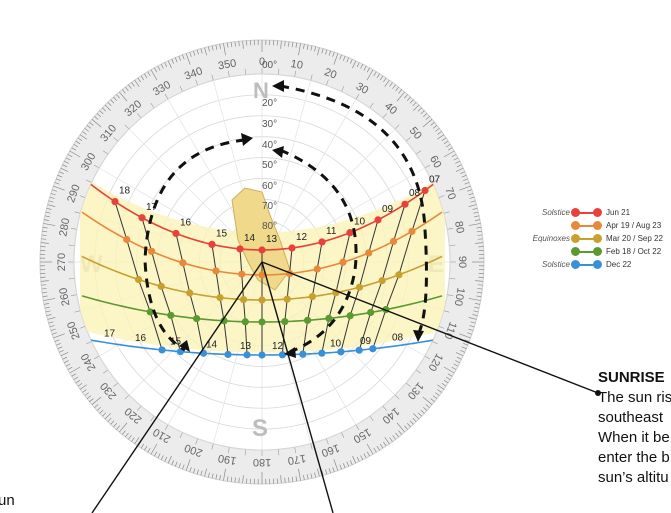 The height and width of the screenshot is (513, 671). I want to click on altitude-label: 60°, so click(269, 186).